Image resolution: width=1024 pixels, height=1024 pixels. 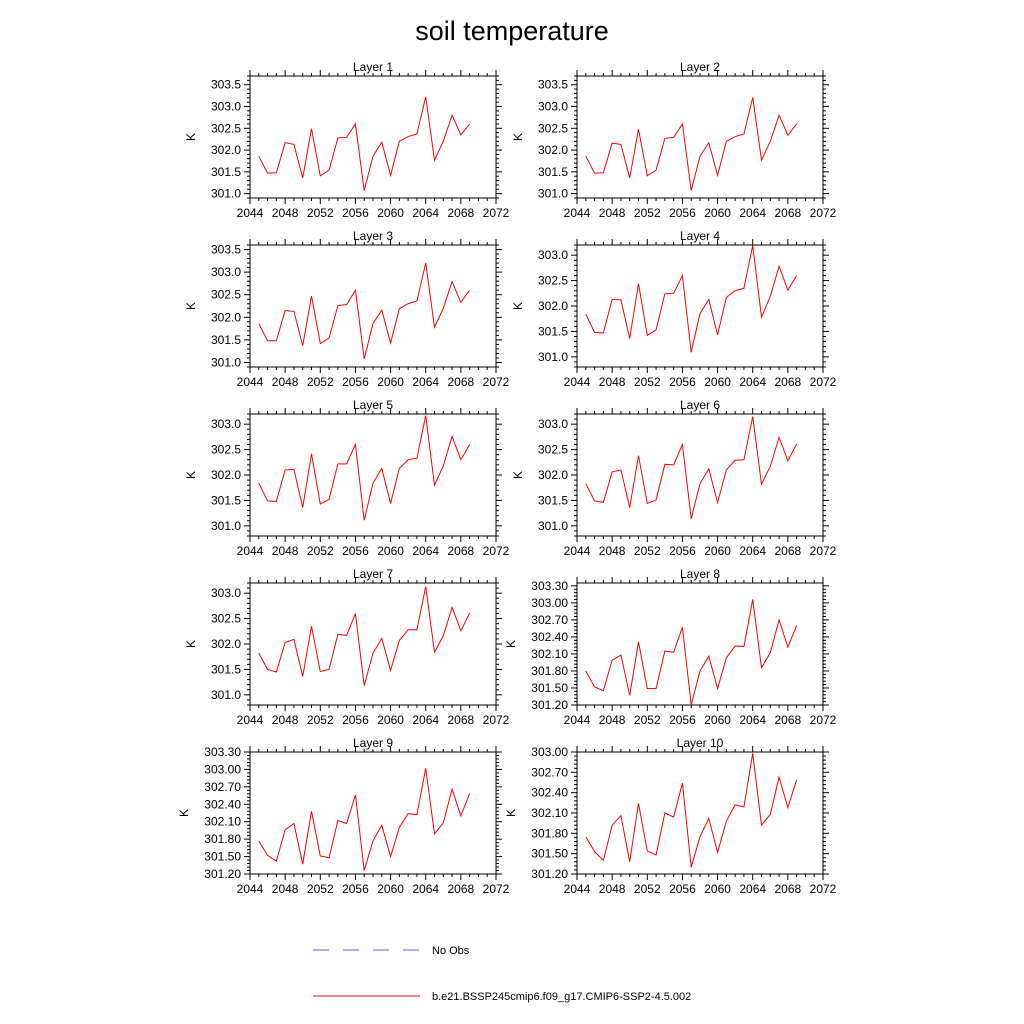 I want to click on x-tick-label-layer-7: 2052, so click(x=320, y=720).